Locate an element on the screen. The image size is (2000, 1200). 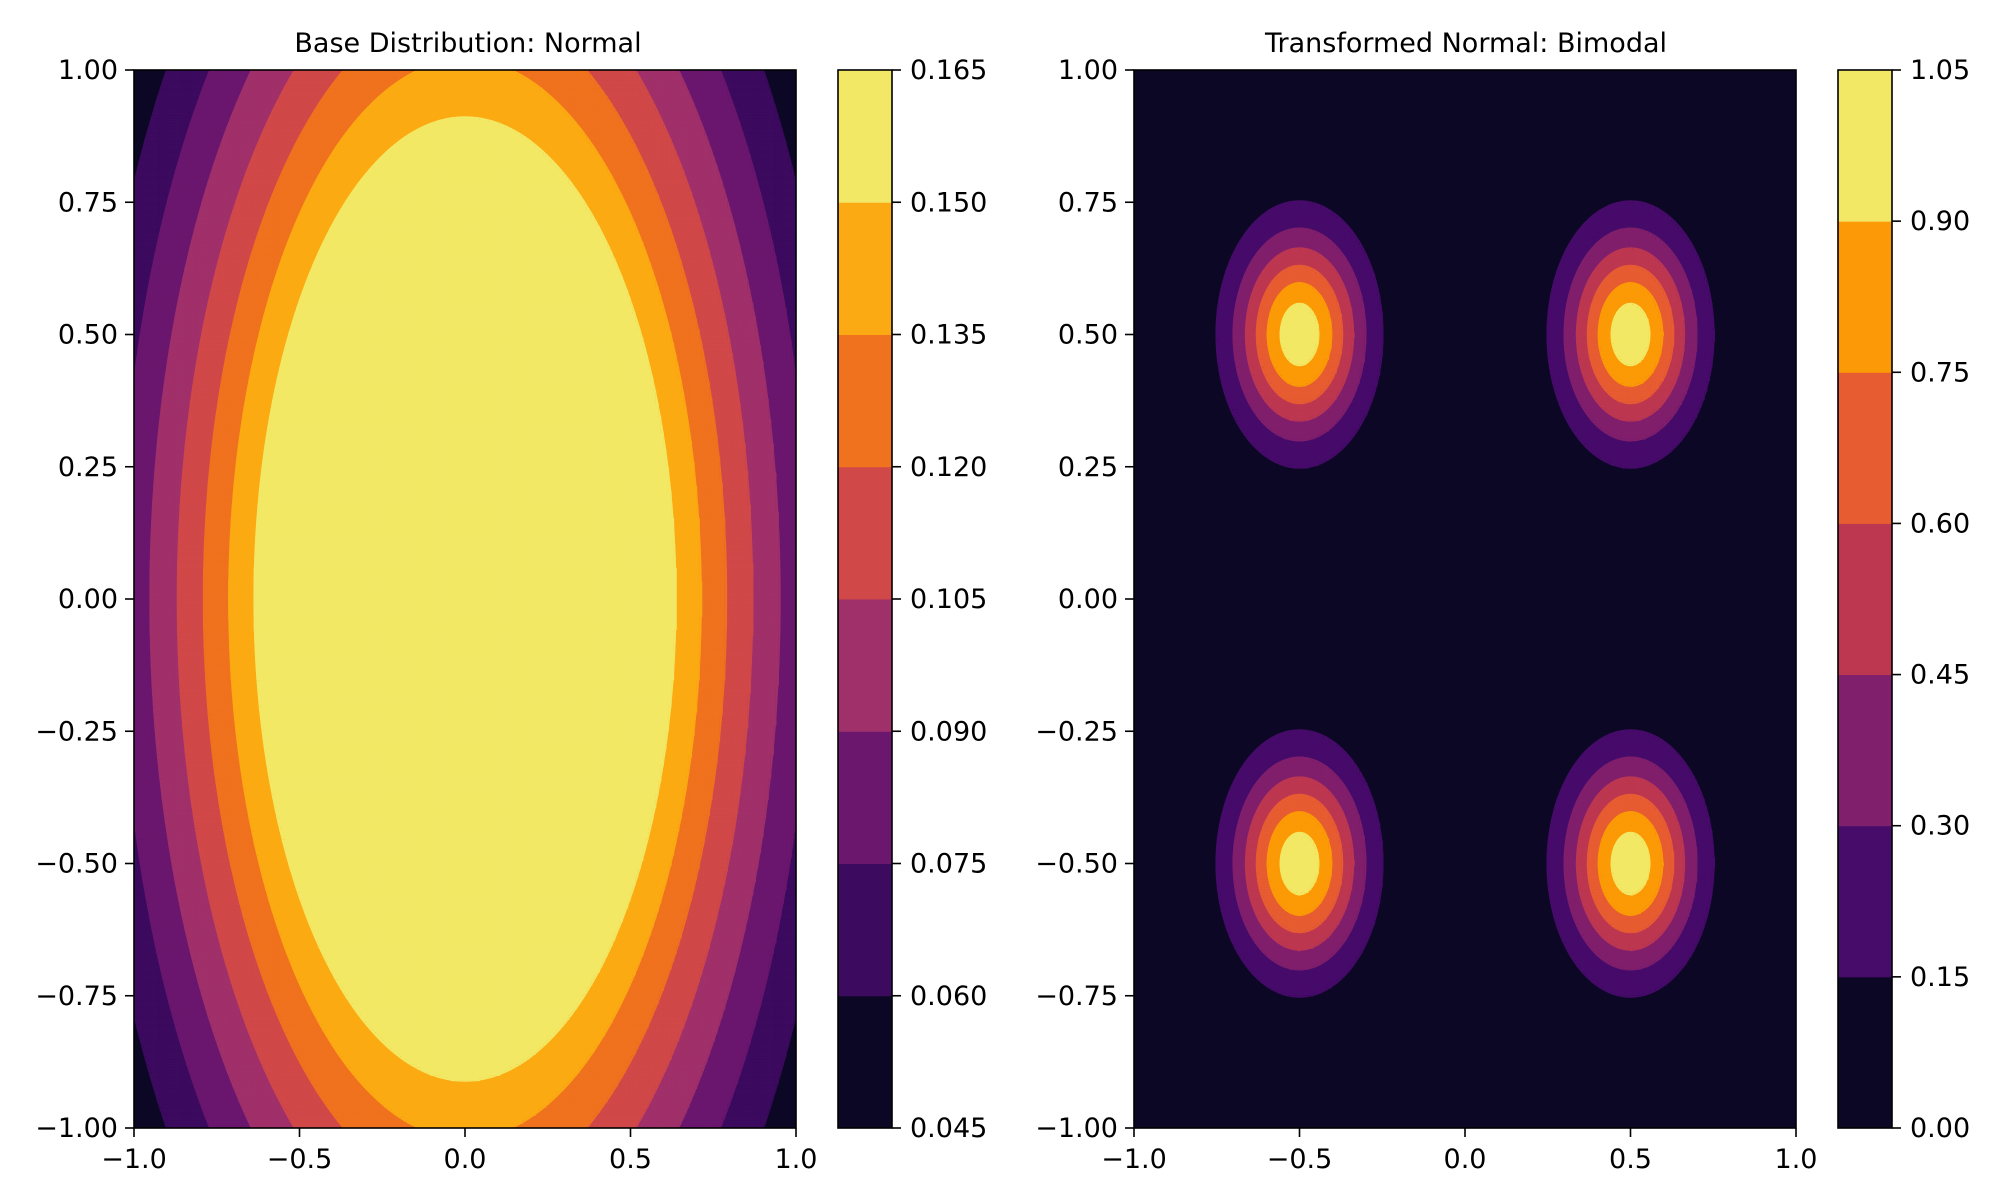
right-colorbar-tick-label: 0.60 is located at coordinates (1940, 523).